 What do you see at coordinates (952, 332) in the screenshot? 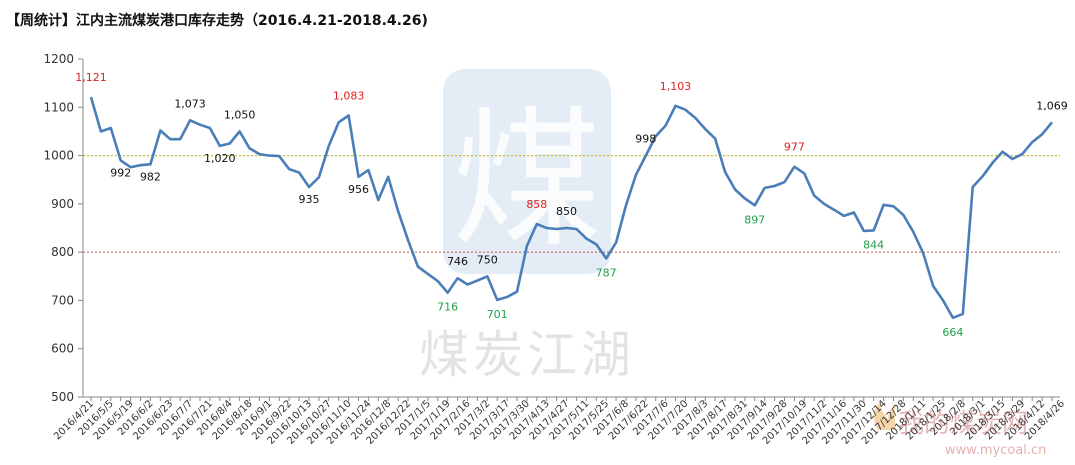
I see `data-label: 664` at bounding box center [952, 332].